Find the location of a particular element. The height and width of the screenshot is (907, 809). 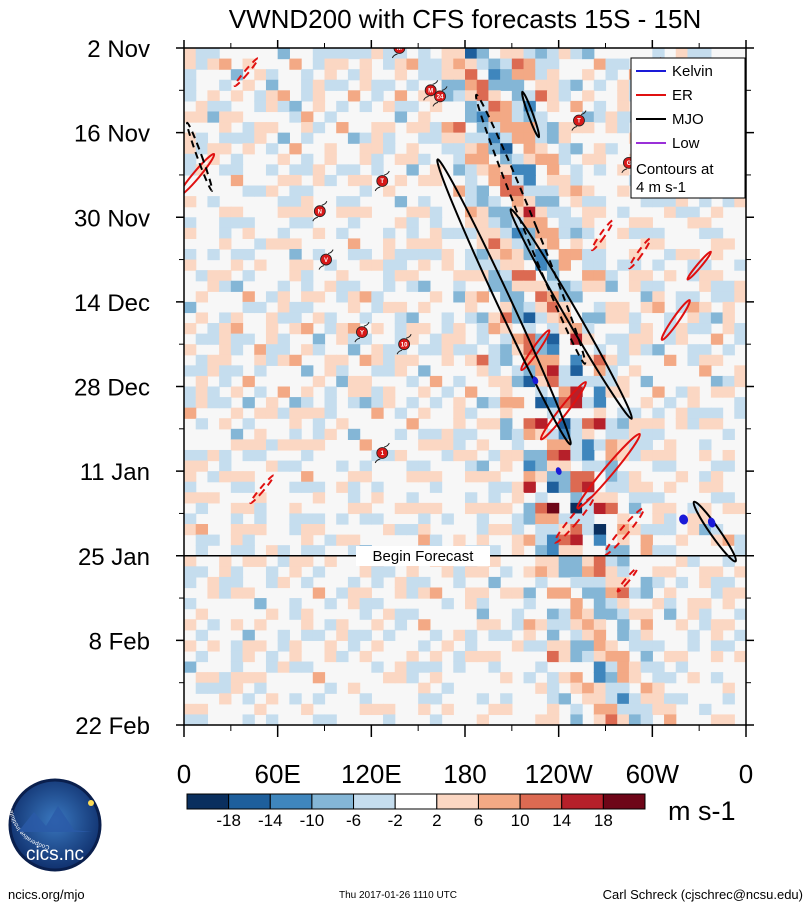

colorbar-swatch is located at coordinates (333, 801).